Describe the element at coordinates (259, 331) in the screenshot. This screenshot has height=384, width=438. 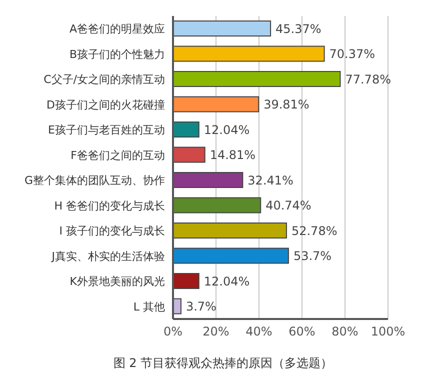
I see `x-tick-label: 40%` at that location.